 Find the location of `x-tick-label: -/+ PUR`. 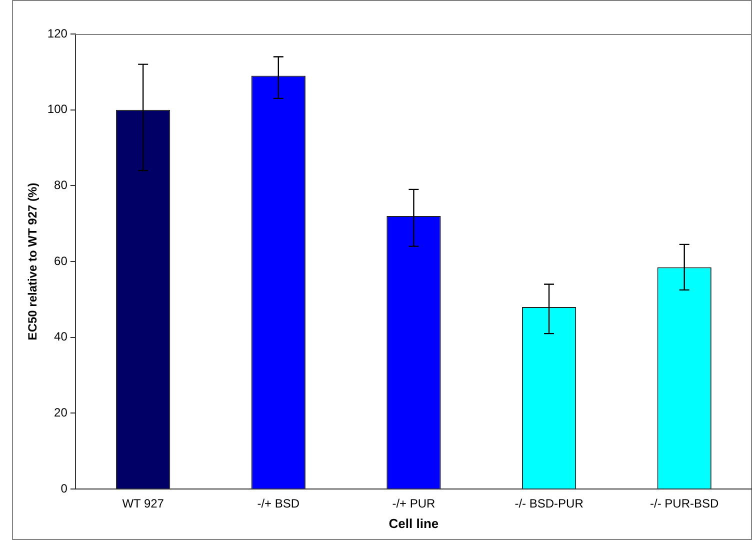

x-tick-label: -/+ PUR is located at coordinates (414, 503).